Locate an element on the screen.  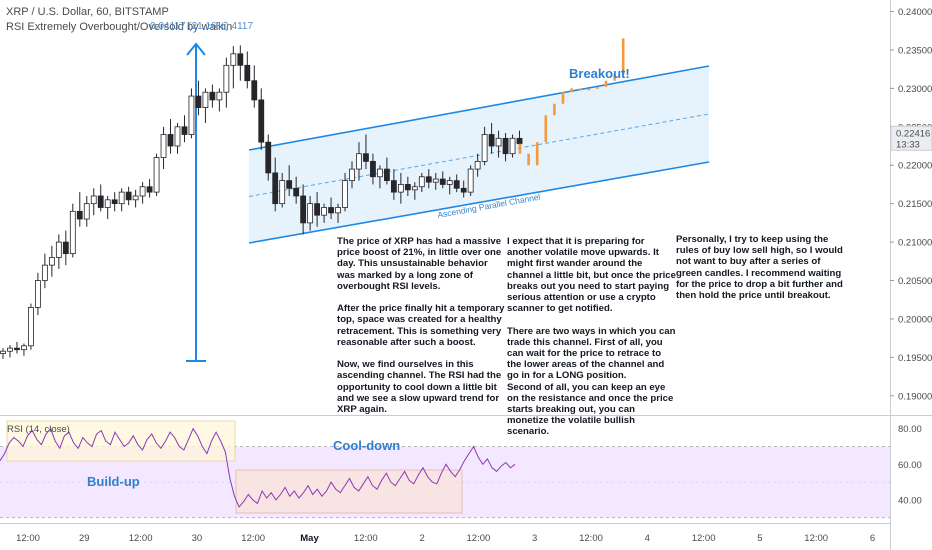
symbol-title: XRP / U.S. Dollar, 60, BITSTAMP is located at coordinates (87, 12).